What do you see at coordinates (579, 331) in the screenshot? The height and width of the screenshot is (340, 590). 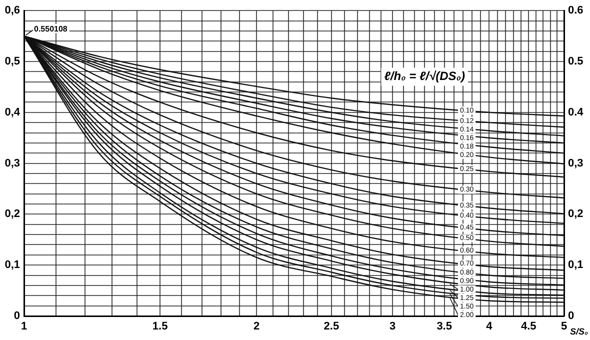 I see `x-axis-title: S/S₀` at bounding box center [579, 331].